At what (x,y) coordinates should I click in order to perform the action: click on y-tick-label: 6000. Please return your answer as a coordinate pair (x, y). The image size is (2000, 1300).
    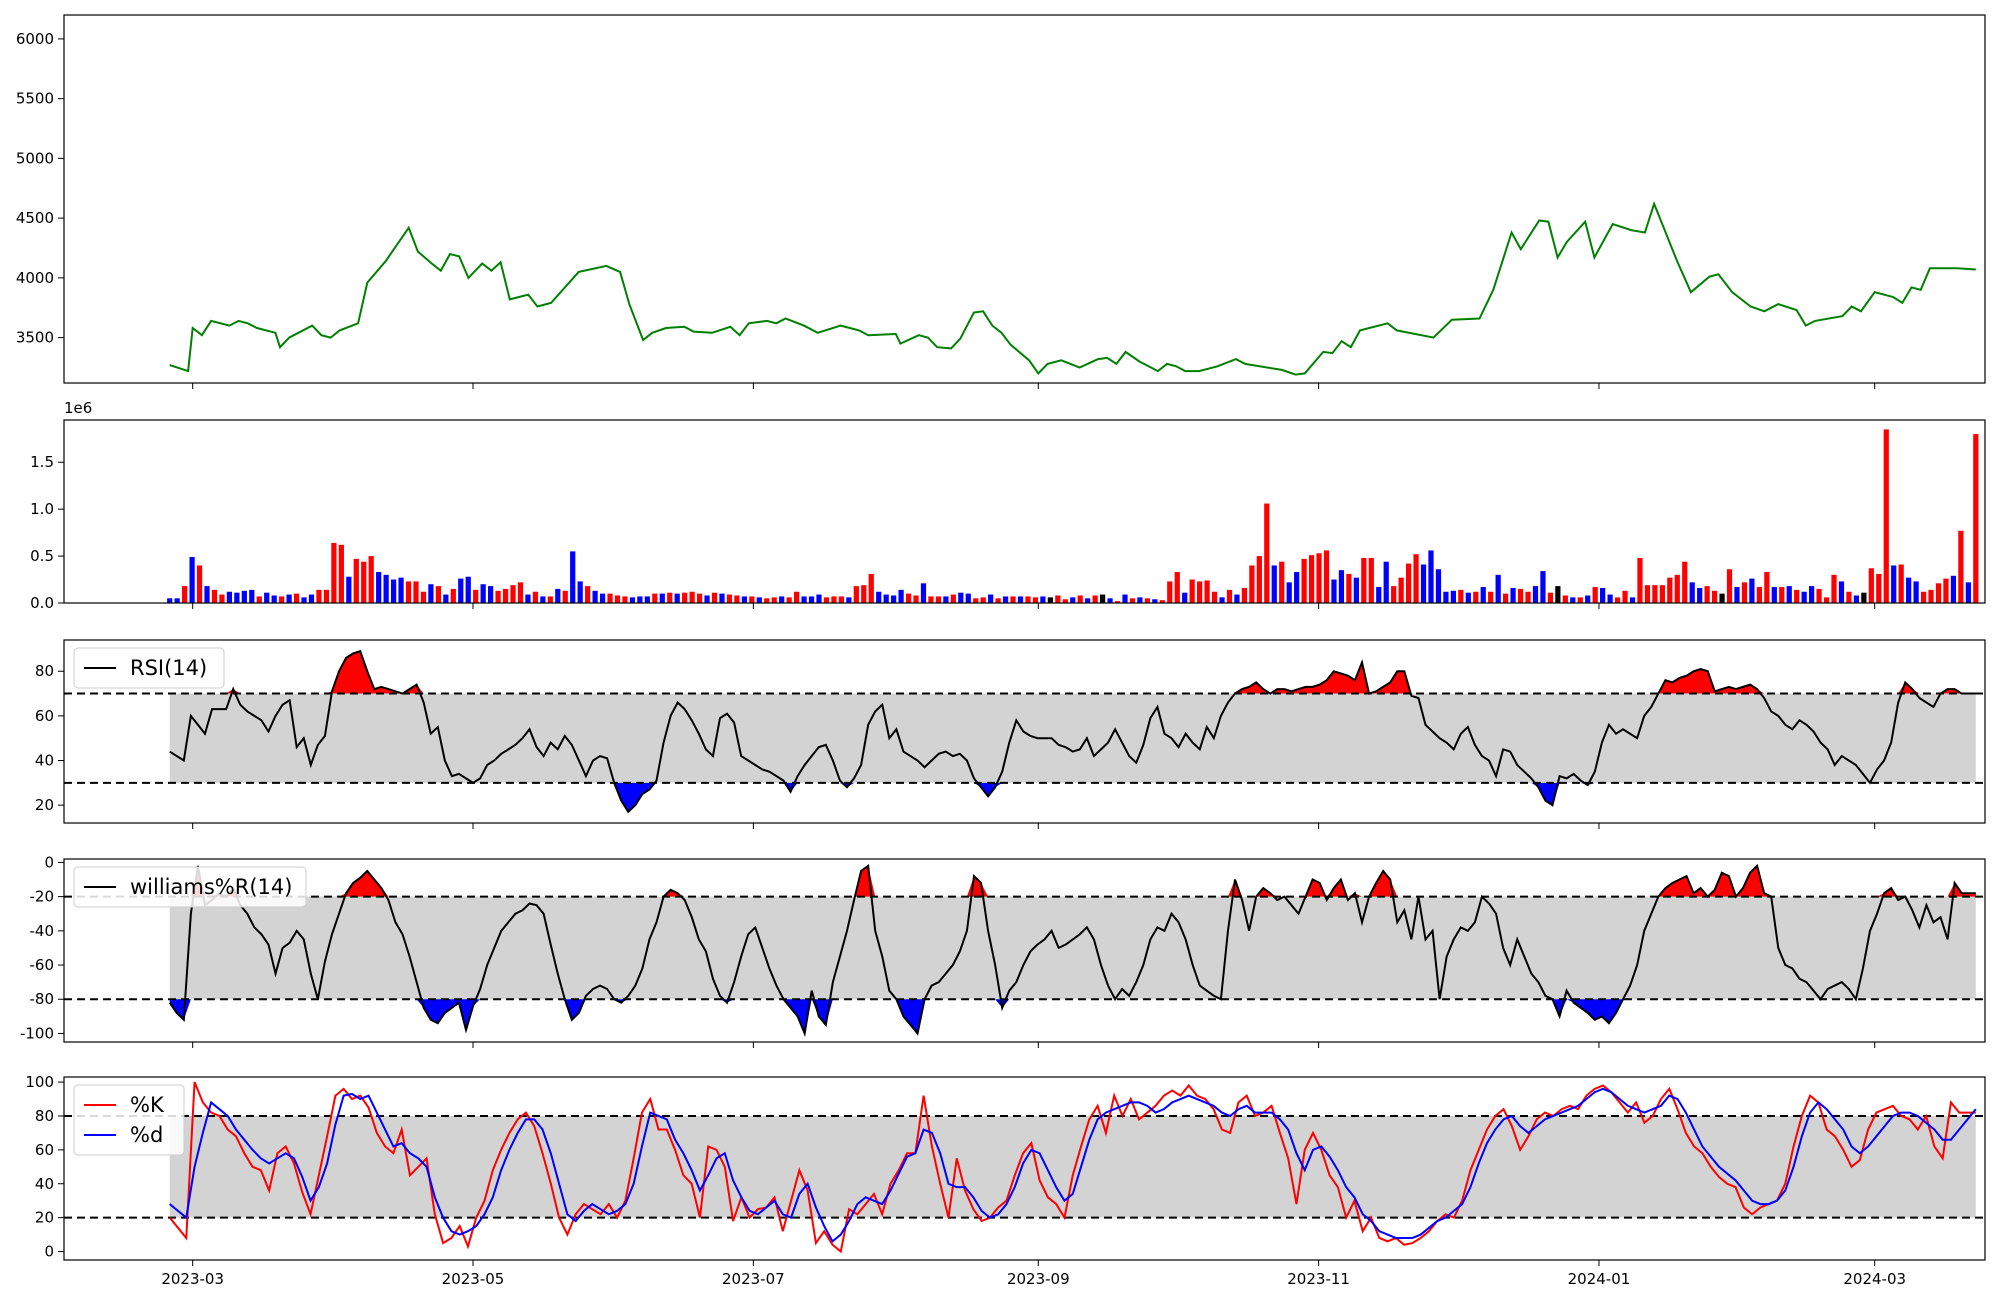
    Looking at the image, I should click on (35, 39).